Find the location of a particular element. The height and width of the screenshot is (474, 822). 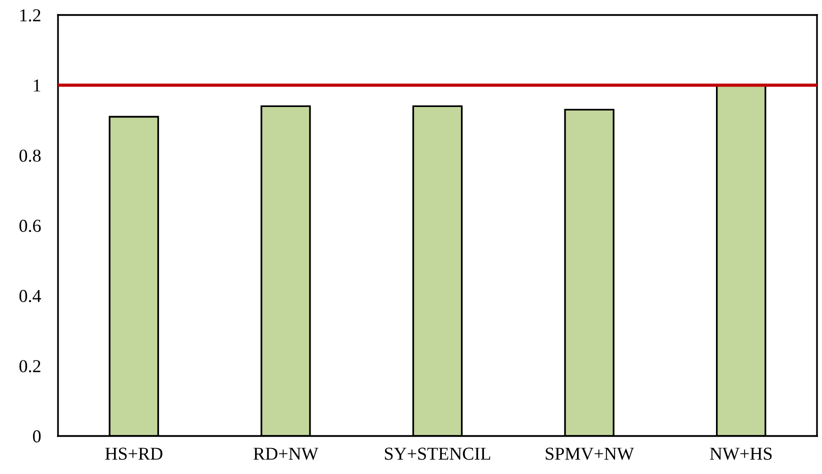

x-tick-label: SPMV+NW is located at coordinates (590, 454).